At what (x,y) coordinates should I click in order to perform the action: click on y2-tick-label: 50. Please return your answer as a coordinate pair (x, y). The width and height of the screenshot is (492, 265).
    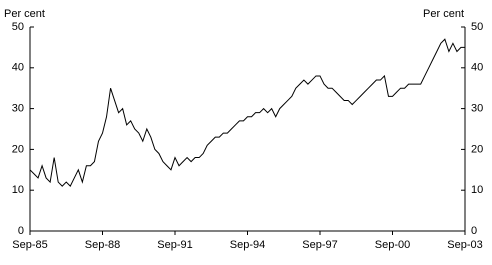
    Looking at the image, I should click on (477, 27).